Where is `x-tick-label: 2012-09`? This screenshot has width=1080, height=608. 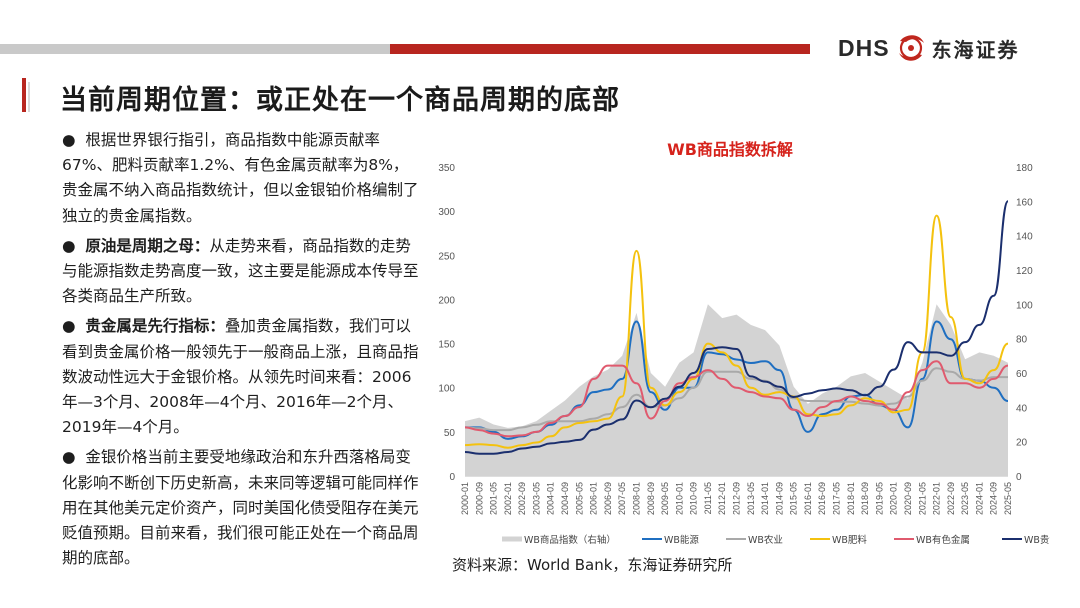
x-tick-label: 2012-09 is located at coordinates (737, 498).